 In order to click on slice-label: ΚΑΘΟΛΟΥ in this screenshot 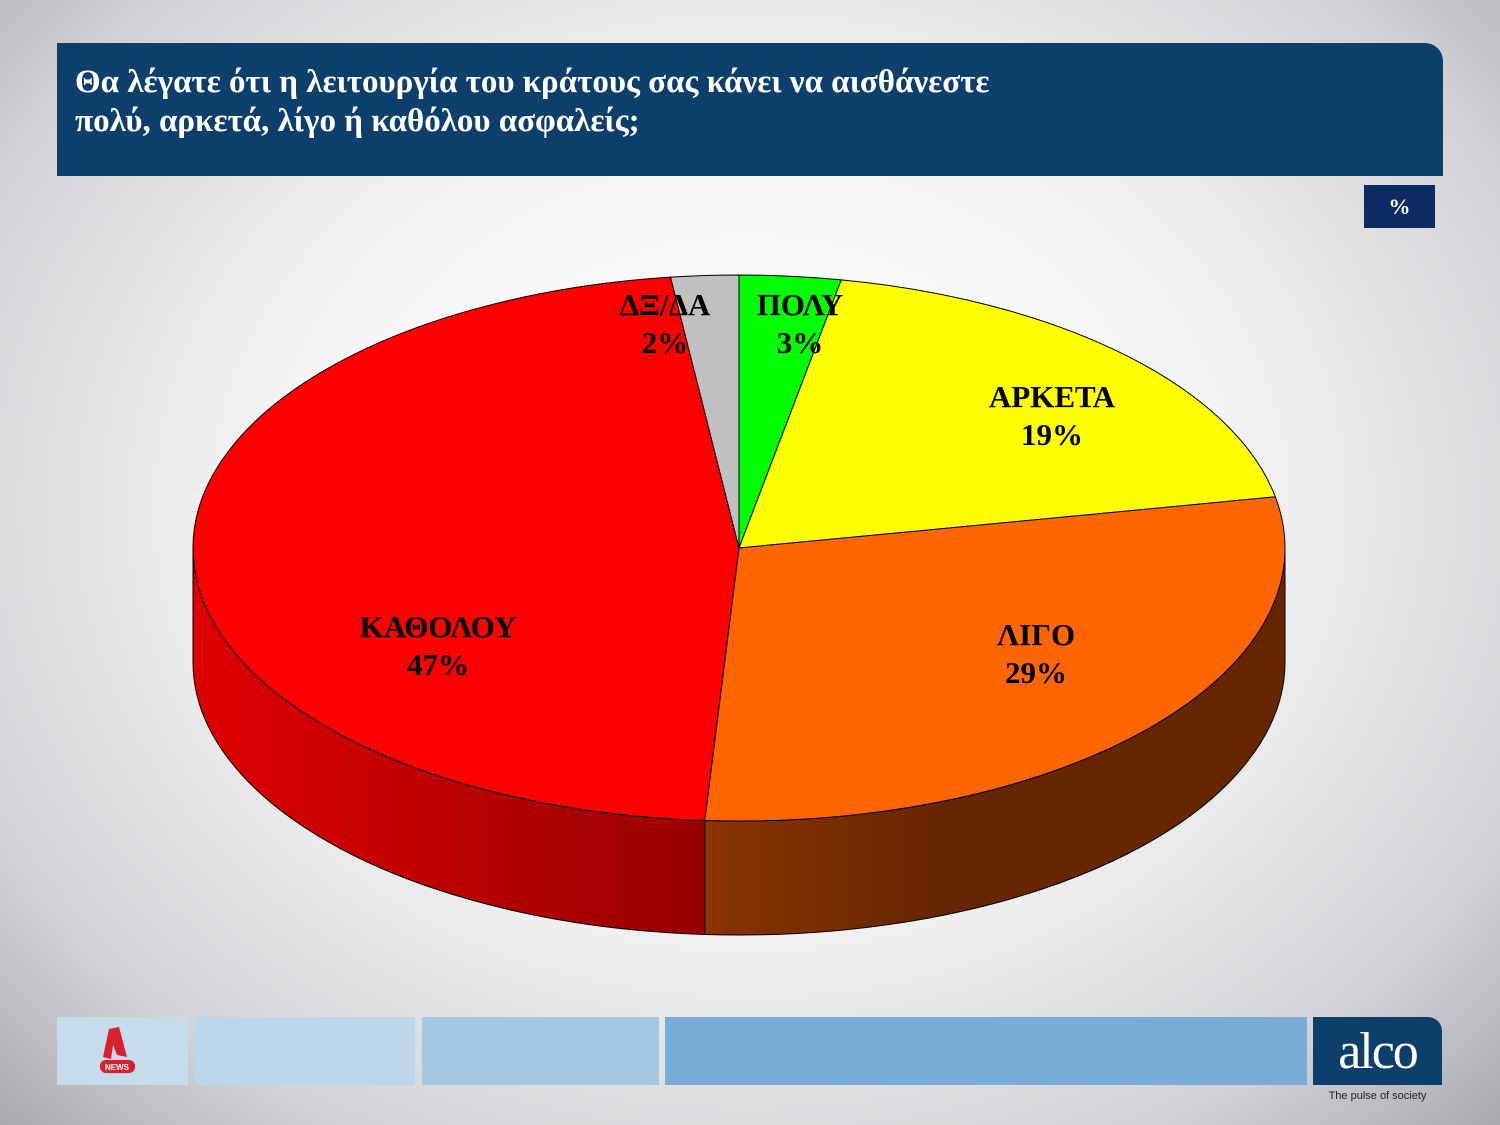, I will do `click(438, 626)`.